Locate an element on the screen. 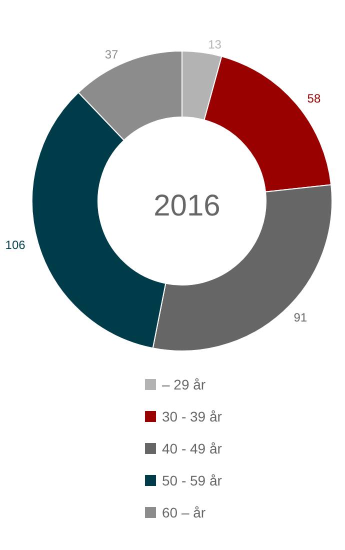 The image size is (345, 550). legend-label: 40 - 49 år is located at coordinates (192, 448).